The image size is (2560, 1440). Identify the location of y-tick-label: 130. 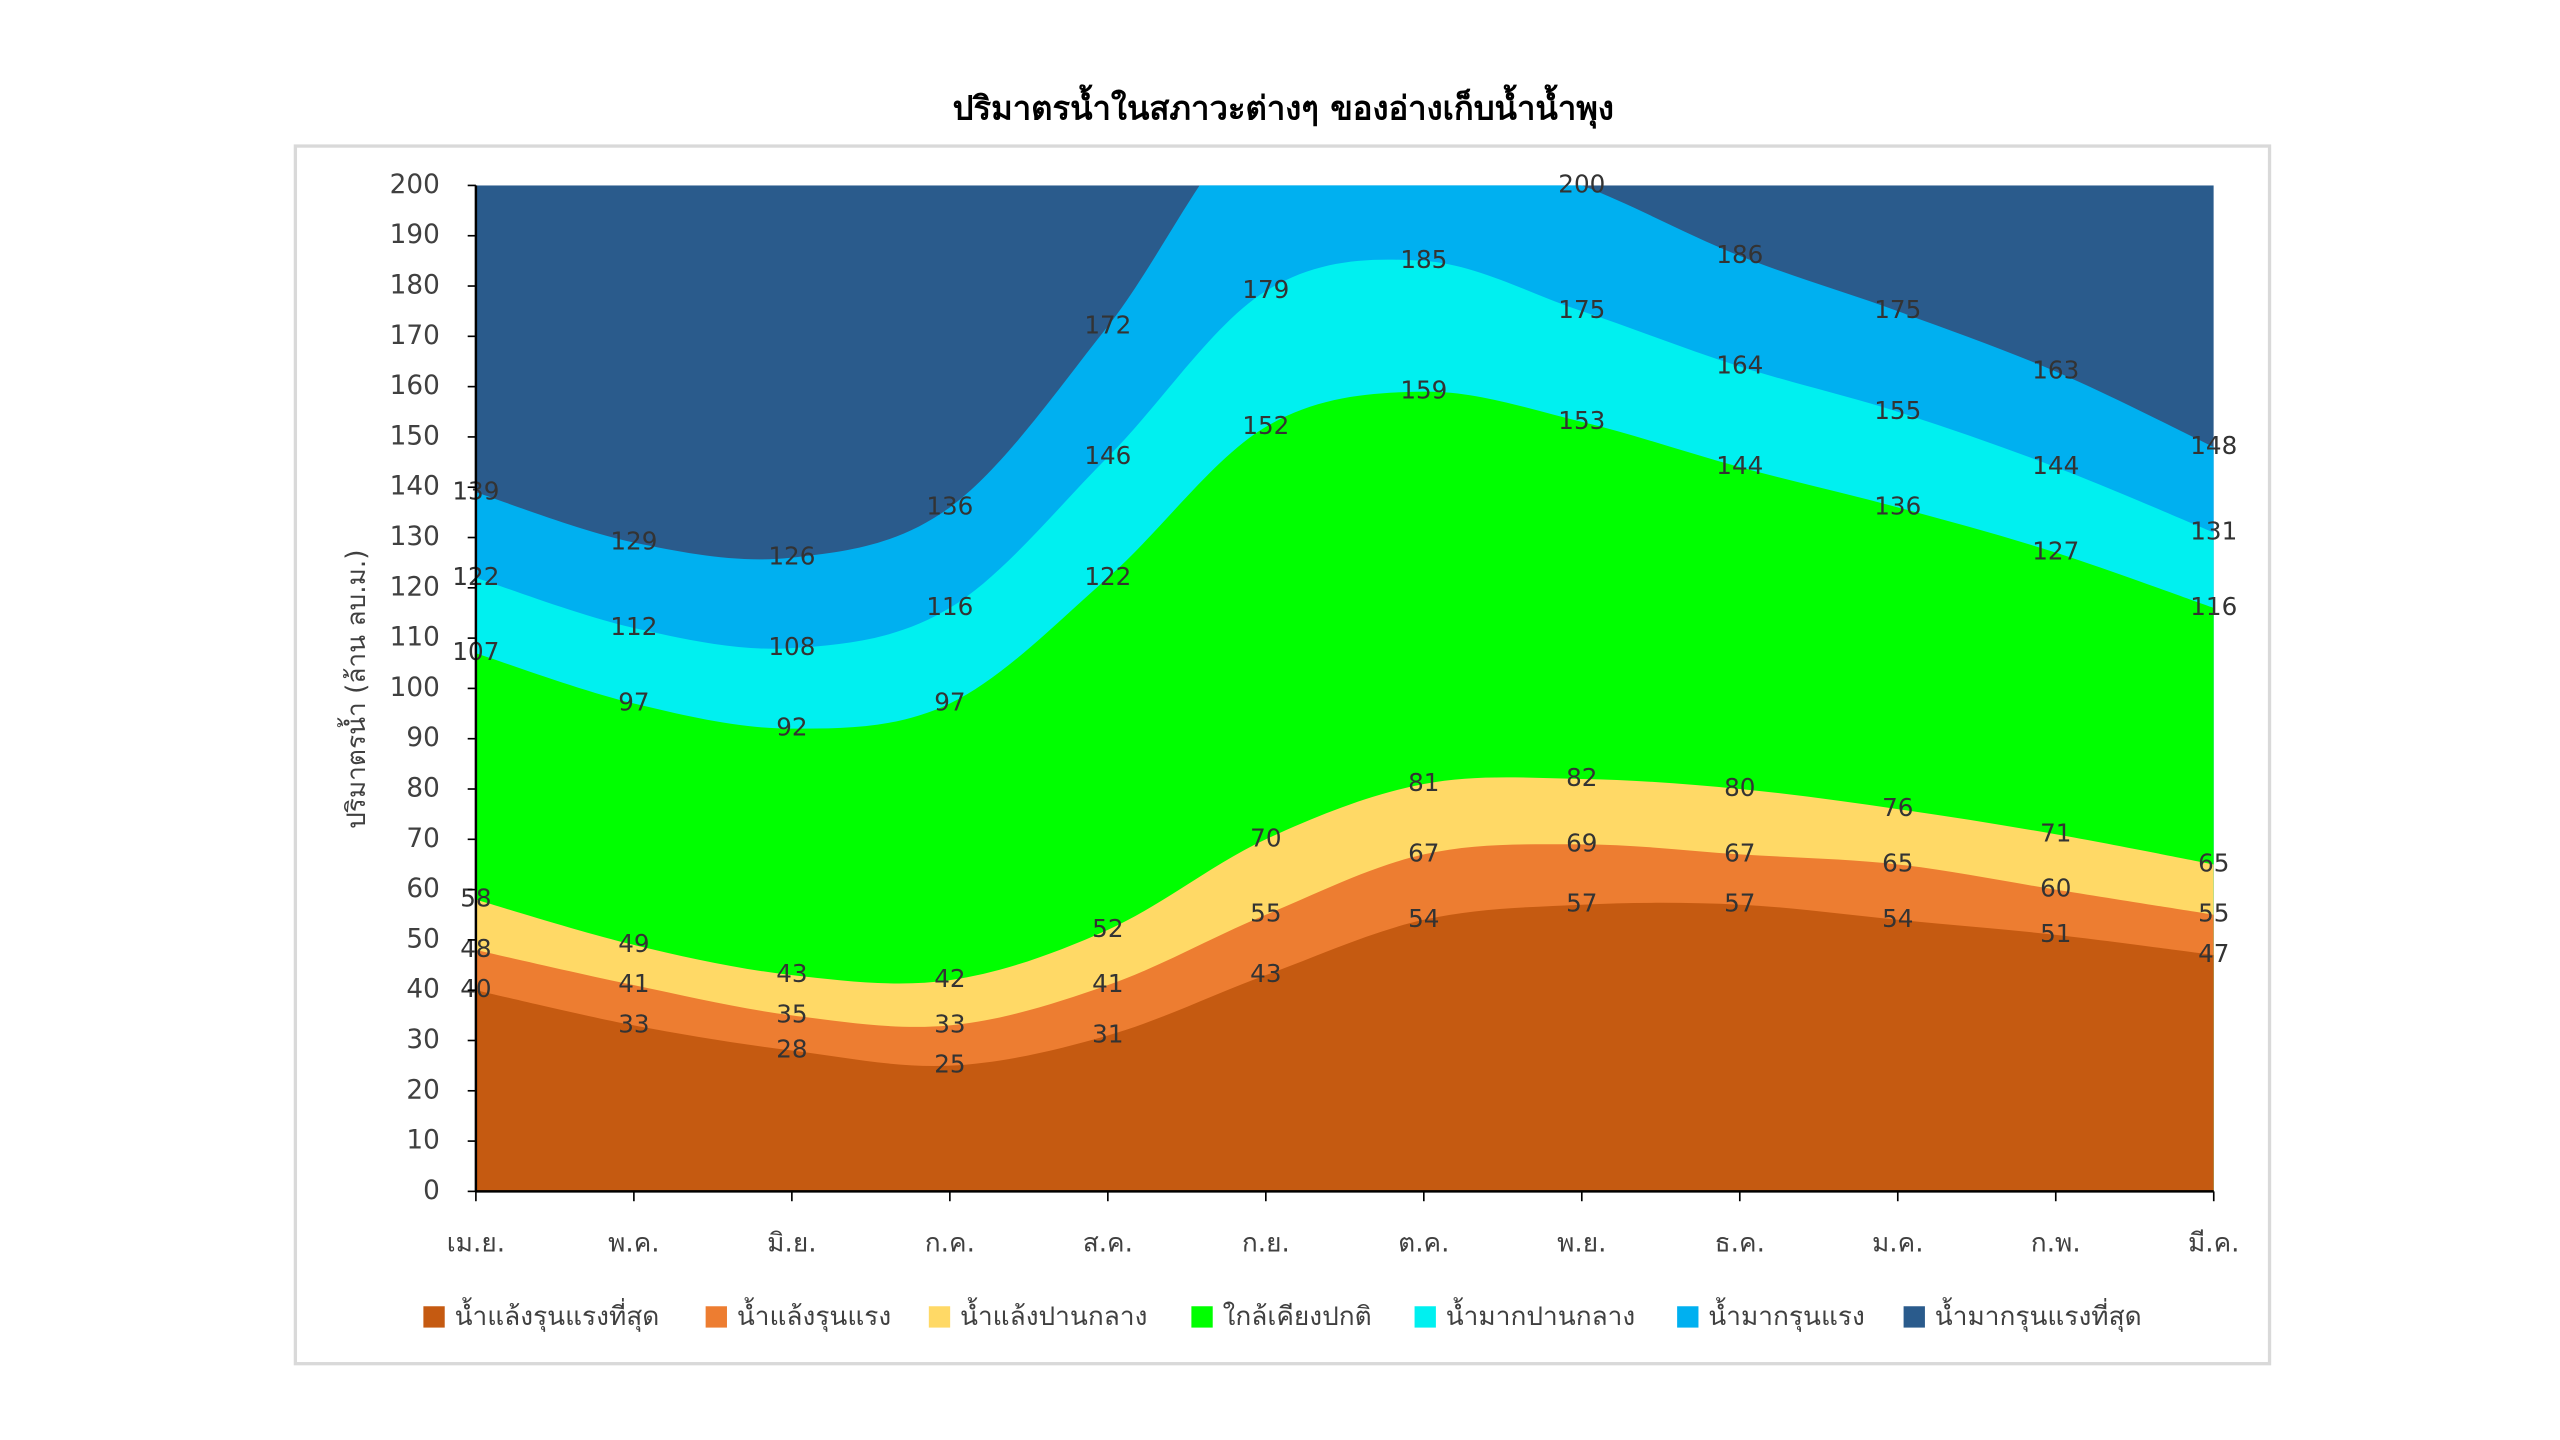
(415, 537).